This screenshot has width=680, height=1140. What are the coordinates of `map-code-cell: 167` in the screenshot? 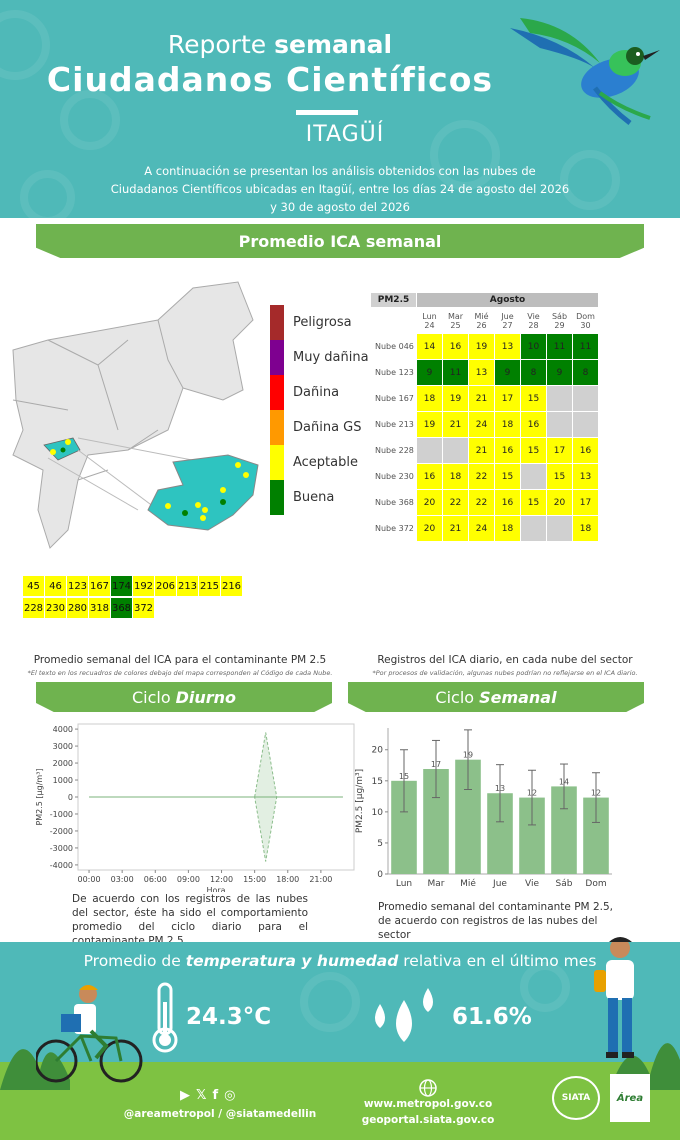 It's located at (100, 586).